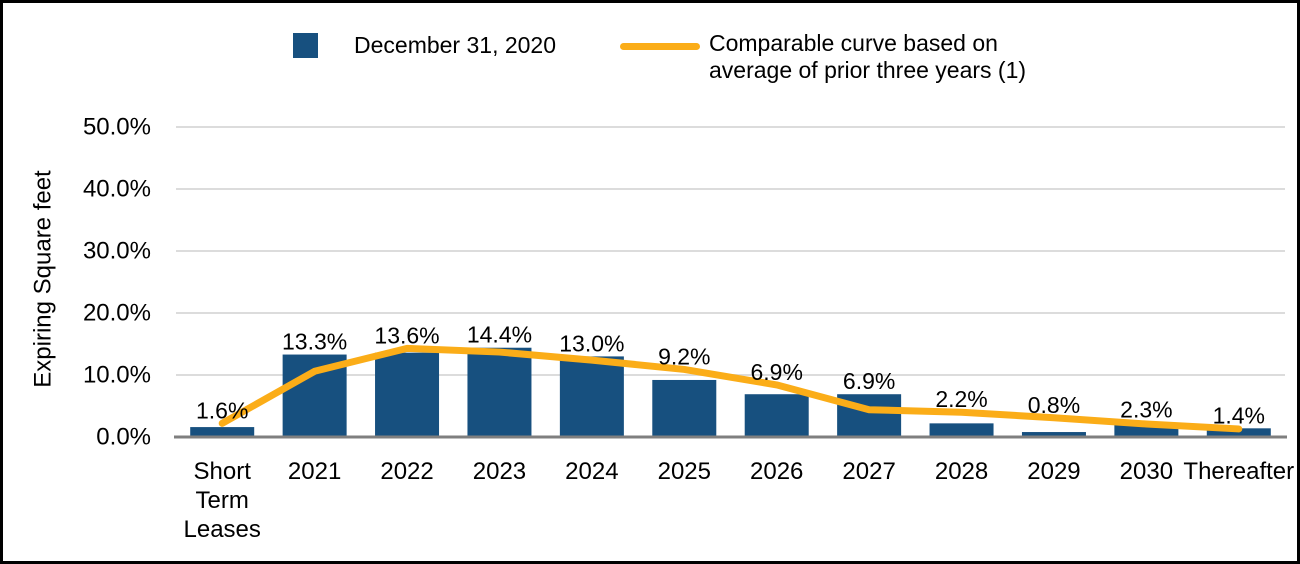  I want to click on bar-data-label: 9.2%, so click(684, 356).